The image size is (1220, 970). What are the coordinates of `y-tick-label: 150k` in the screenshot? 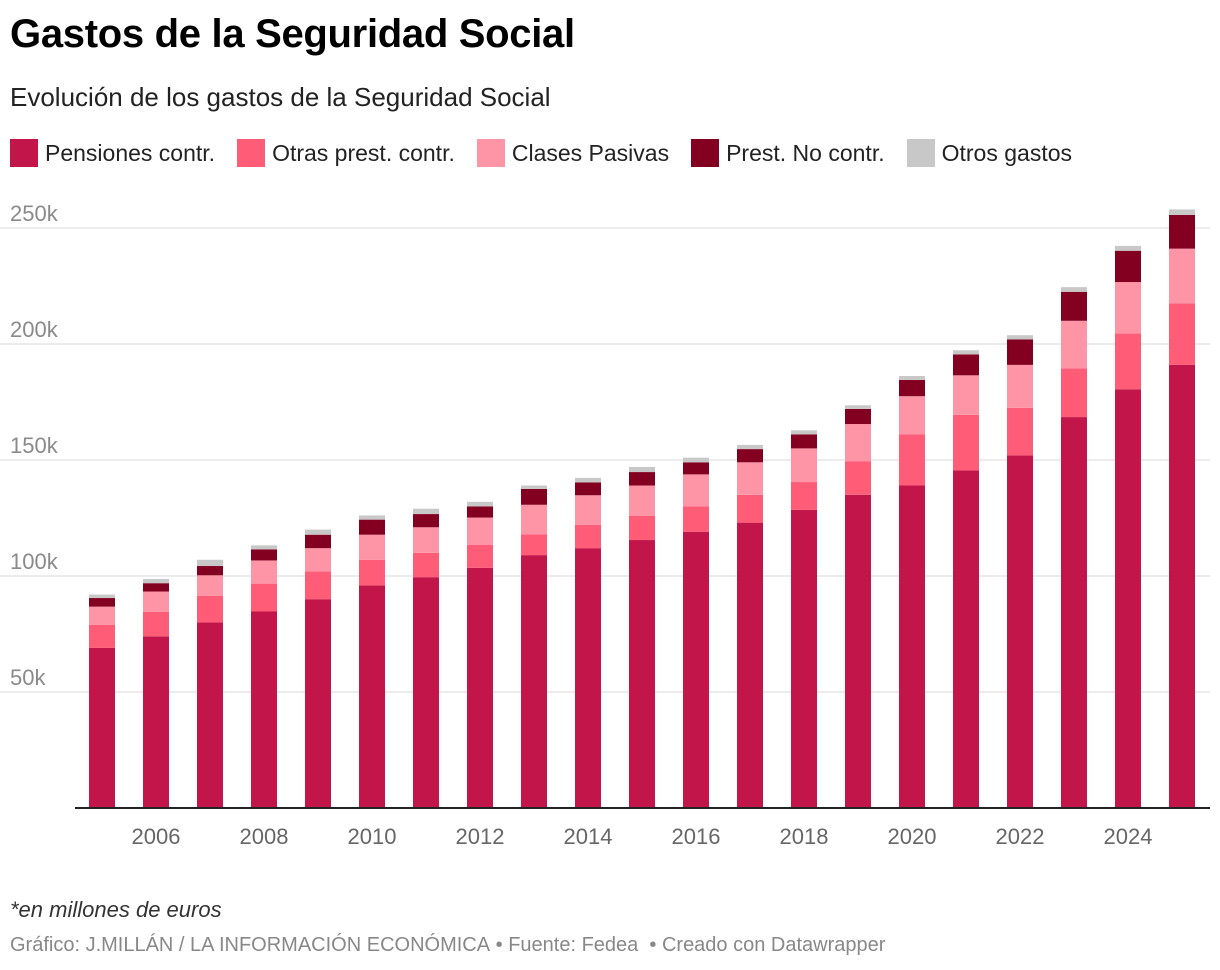 It's located at (34, 445).